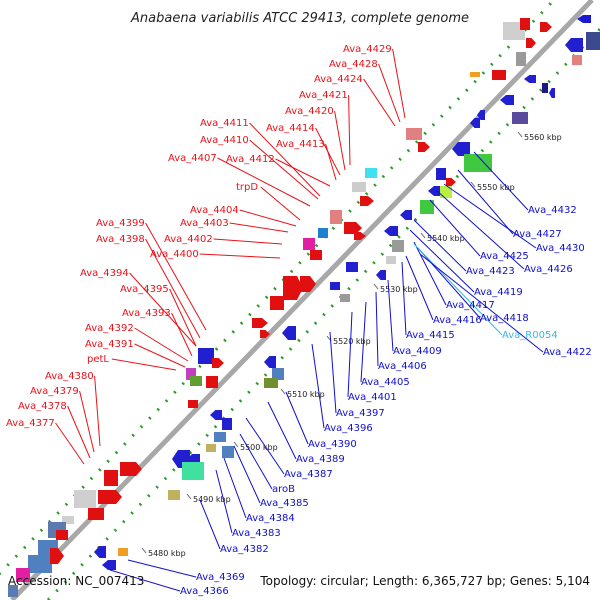  What do you see at coordinates (338, 79) in the screenshot?
I see `gene-label-plus: Ava_4424` at bounding box center [338, 79].